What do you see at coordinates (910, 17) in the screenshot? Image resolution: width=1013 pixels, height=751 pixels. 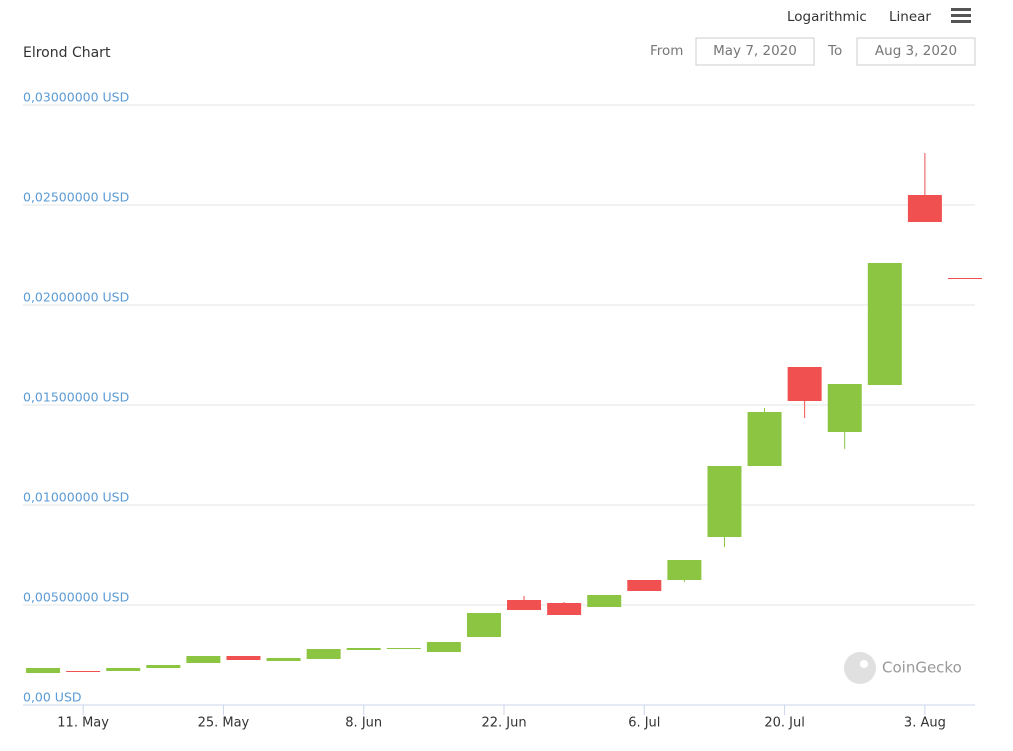 I see `linear-button: Linear` at bounding box center [910, 17].